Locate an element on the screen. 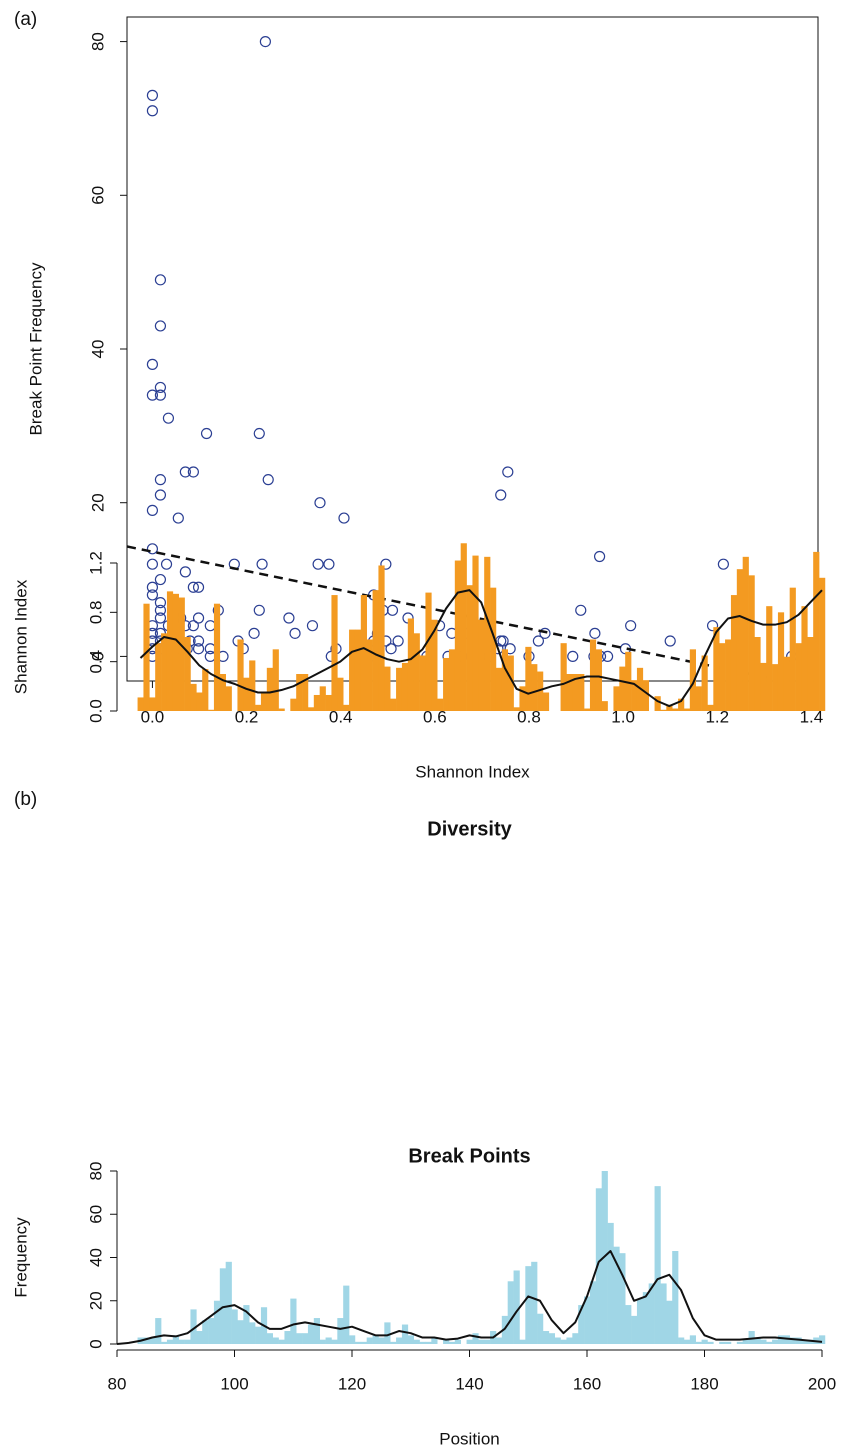  x-tick-label: 140 is located at coordinates (469, 1383).